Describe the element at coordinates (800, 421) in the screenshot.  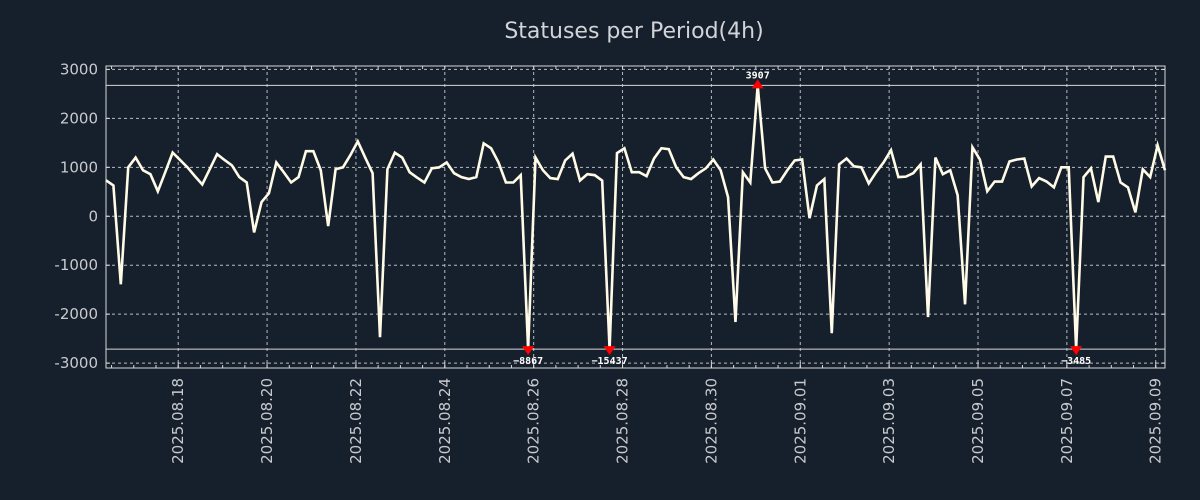
I see `x-tick-label: 2025.09.01` at that location.